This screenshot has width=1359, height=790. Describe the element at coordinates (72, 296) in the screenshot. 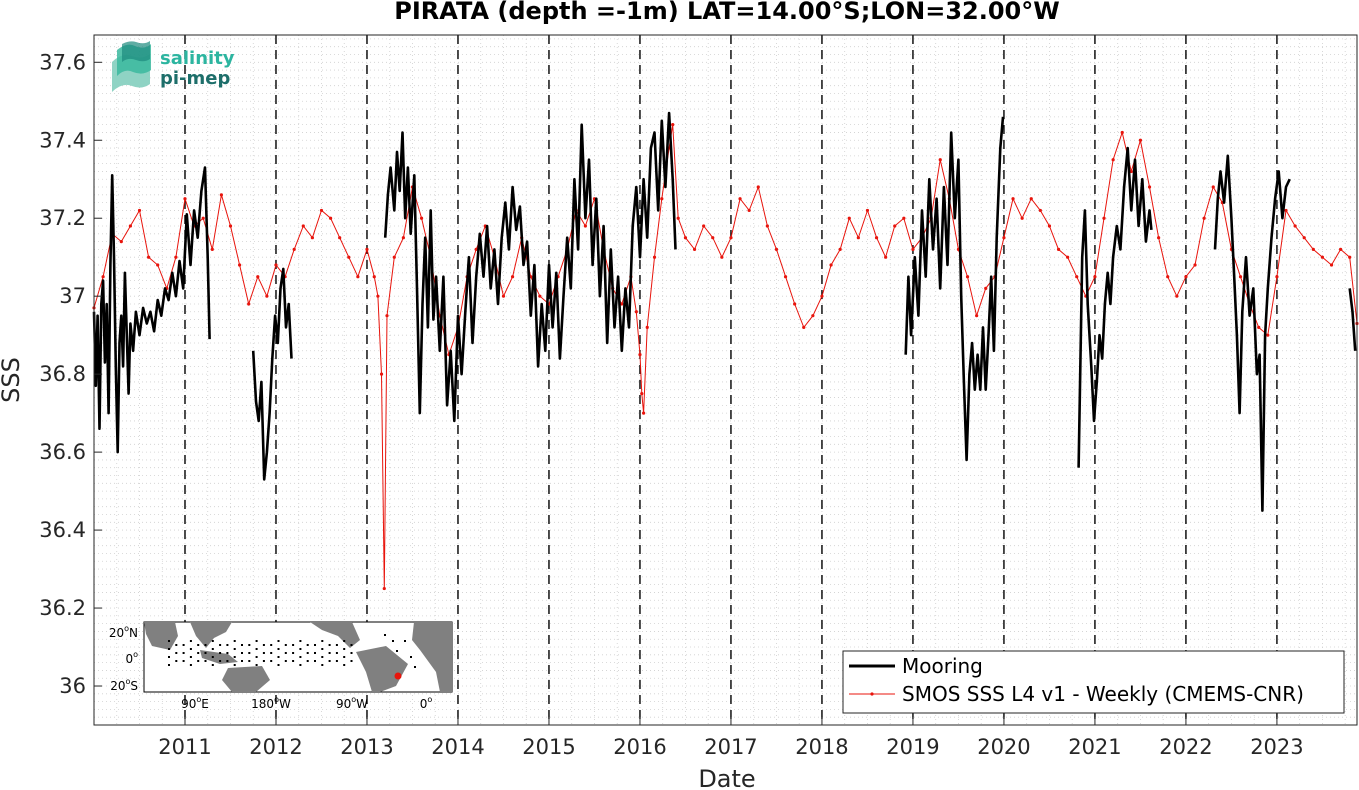

I see `y-tick-label-37: 37` at that location.